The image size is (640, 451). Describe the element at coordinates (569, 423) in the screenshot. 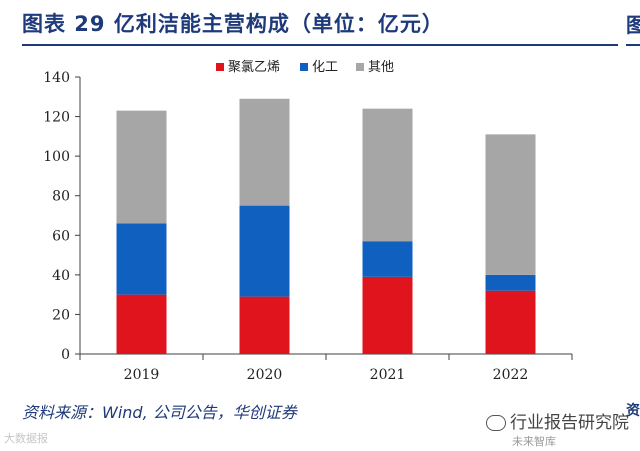

I see `watermark-right-title: 行业报告研究院` at that location.